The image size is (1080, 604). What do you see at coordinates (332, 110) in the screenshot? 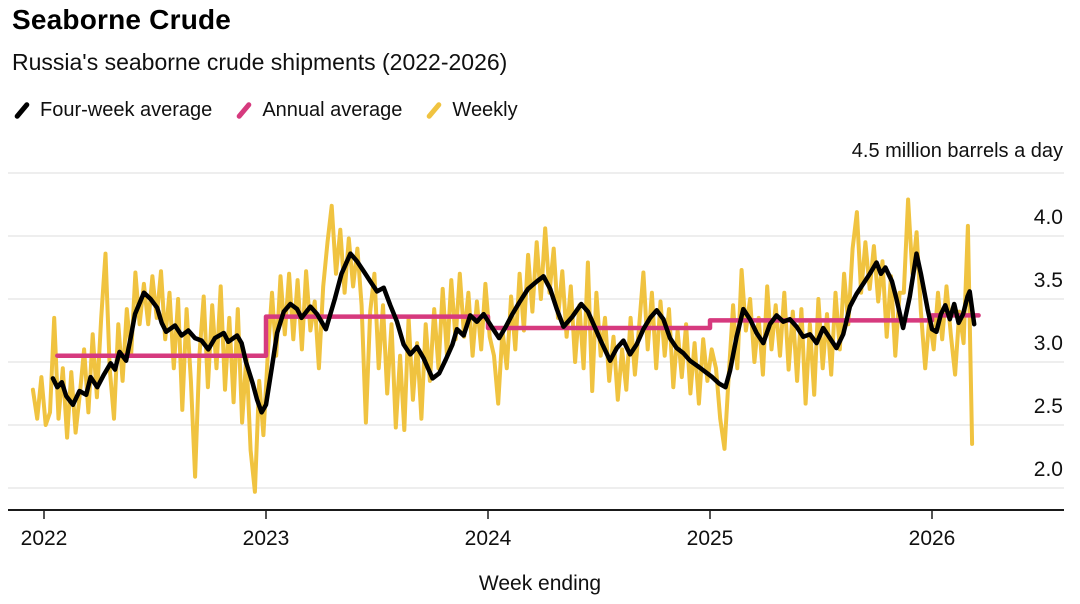
I see `legend-label: Annual average` at bounding box center [332, 110].